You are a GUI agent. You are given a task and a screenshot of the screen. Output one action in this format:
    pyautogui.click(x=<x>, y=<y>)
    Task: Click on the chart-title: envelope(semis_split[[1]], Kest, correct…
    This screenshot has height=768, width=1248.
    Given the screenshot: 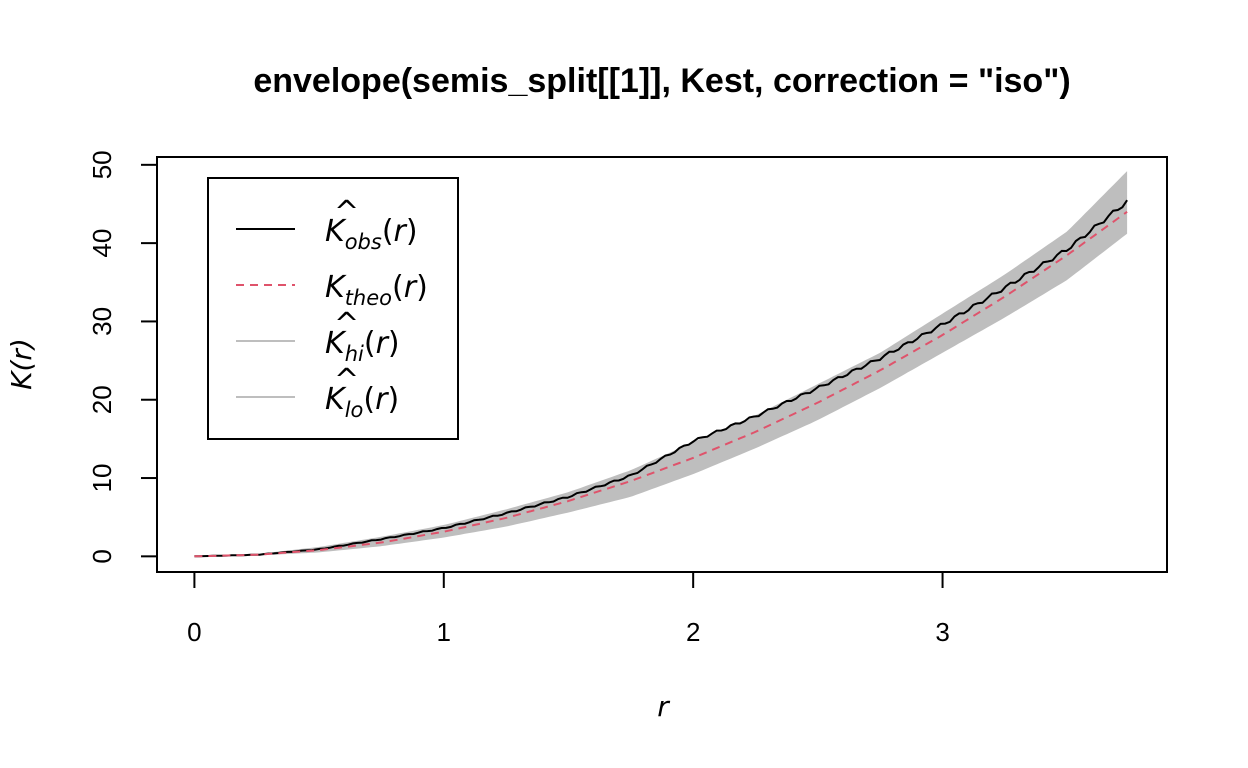 What is the action you would take?
    pyautogui.click(x=661, y=81)
    